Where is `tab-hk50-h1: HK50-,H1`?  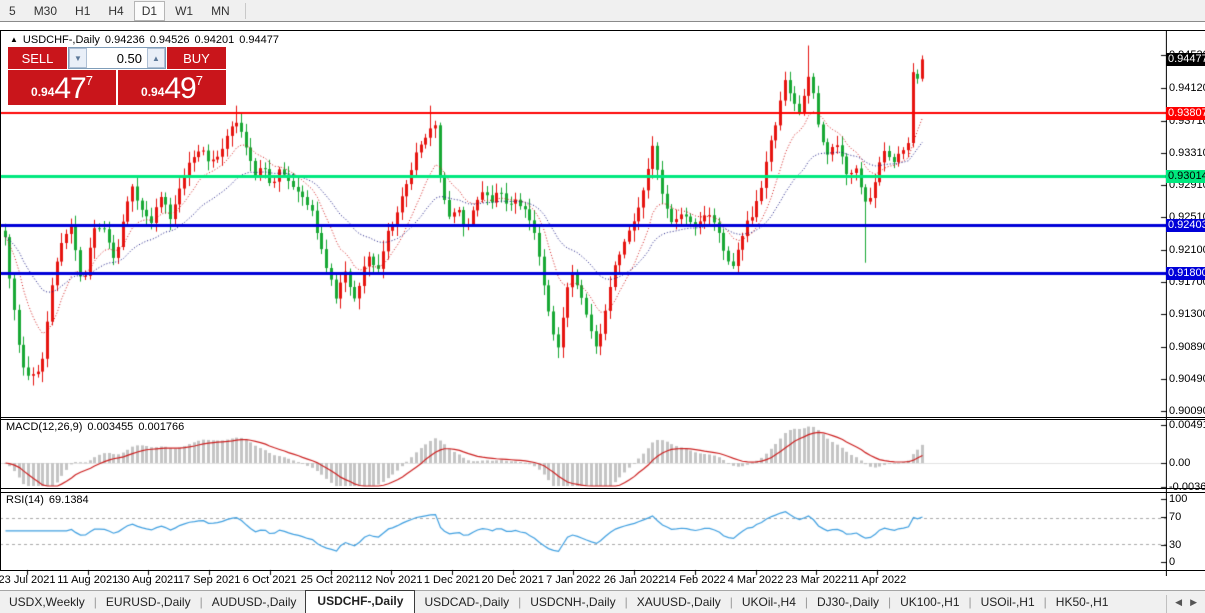 tab-hk50-h1: HK50-,H1 is located at coordinates (1082, 602).